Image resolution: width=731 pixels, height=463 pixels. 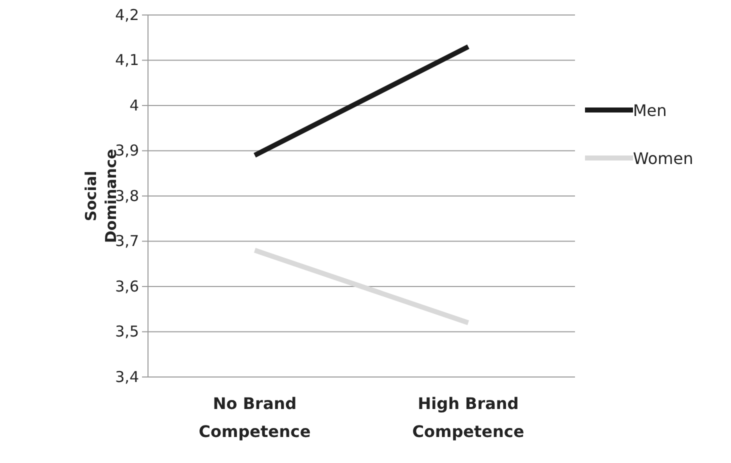 I want to click on y-tick-label: 3,4, so click(x=127, y=377).